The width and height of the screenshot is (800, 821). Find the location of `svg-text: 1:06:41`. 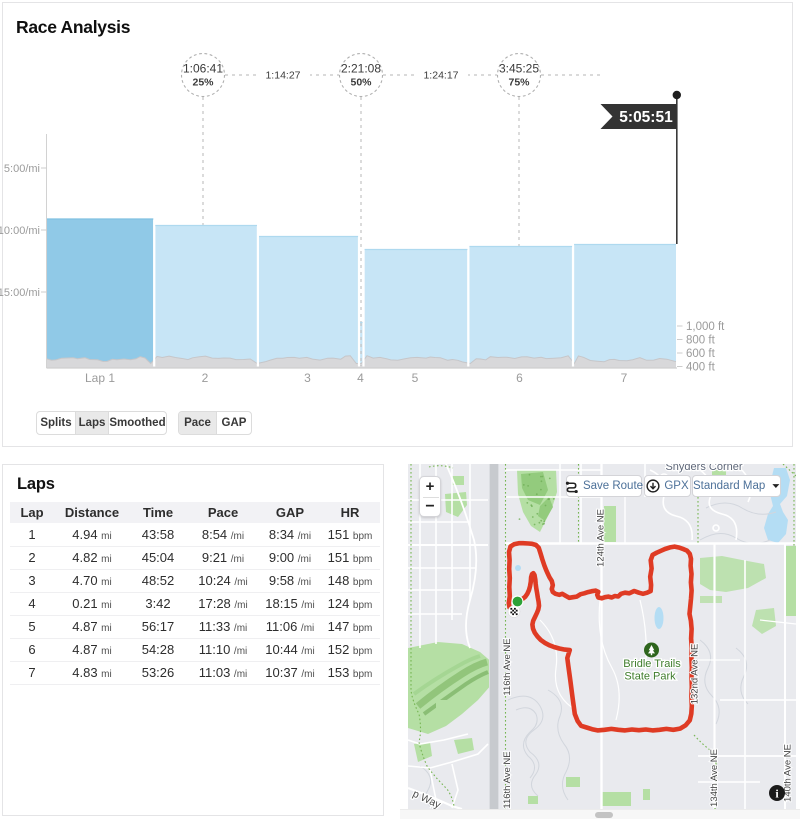

svg-text: 1:06:41 is located at coordinates (203, 69).